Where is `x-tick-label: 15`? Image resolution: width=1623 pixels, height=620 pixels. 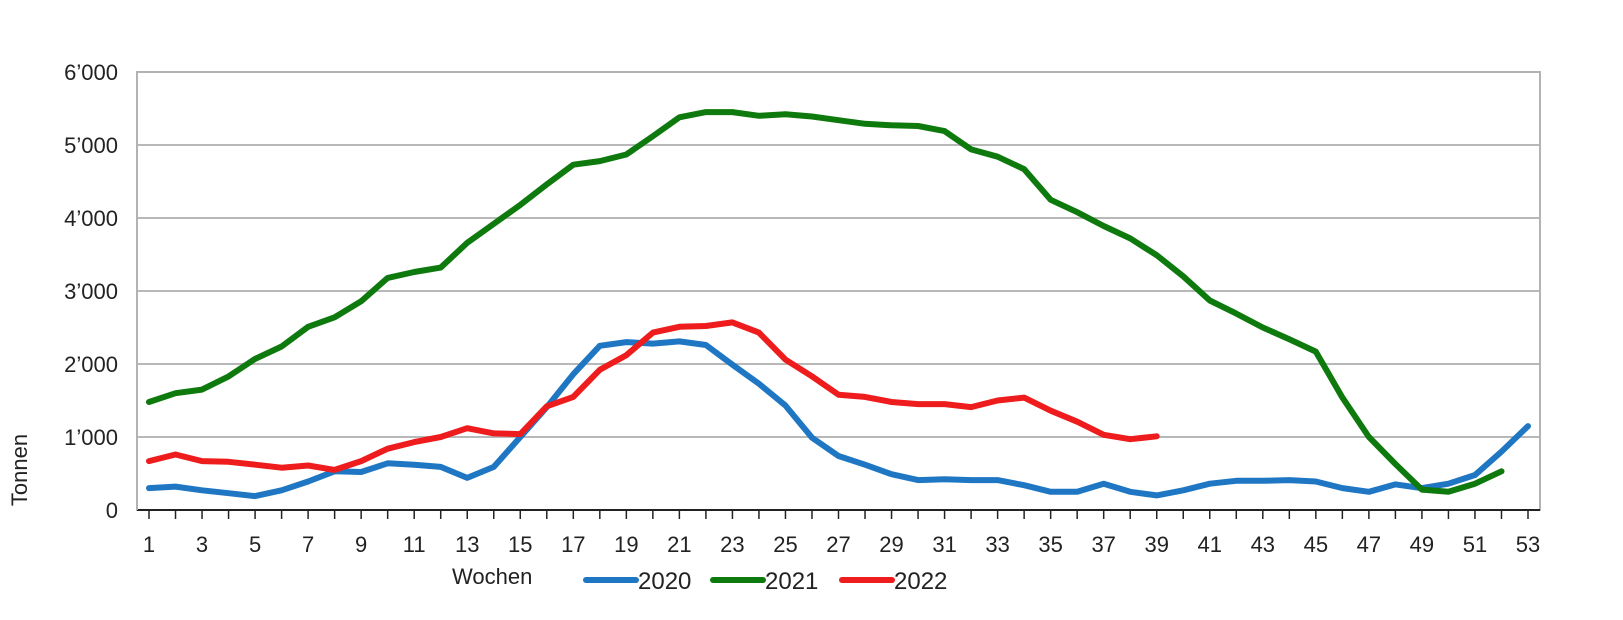 x-tick-label: 15 is located at coordinates (520, 544).